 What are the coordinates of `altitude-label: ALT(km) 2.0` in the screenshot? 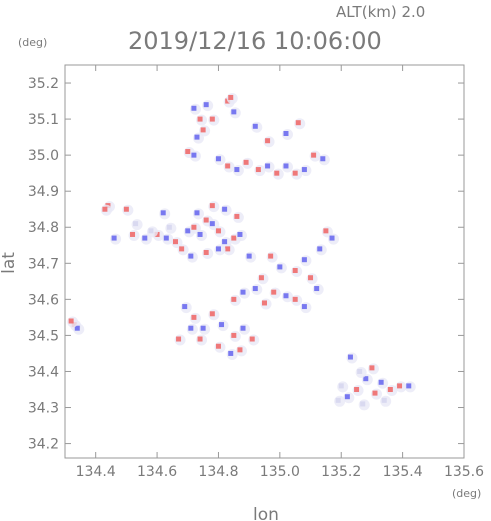 It's located at (380, 12).